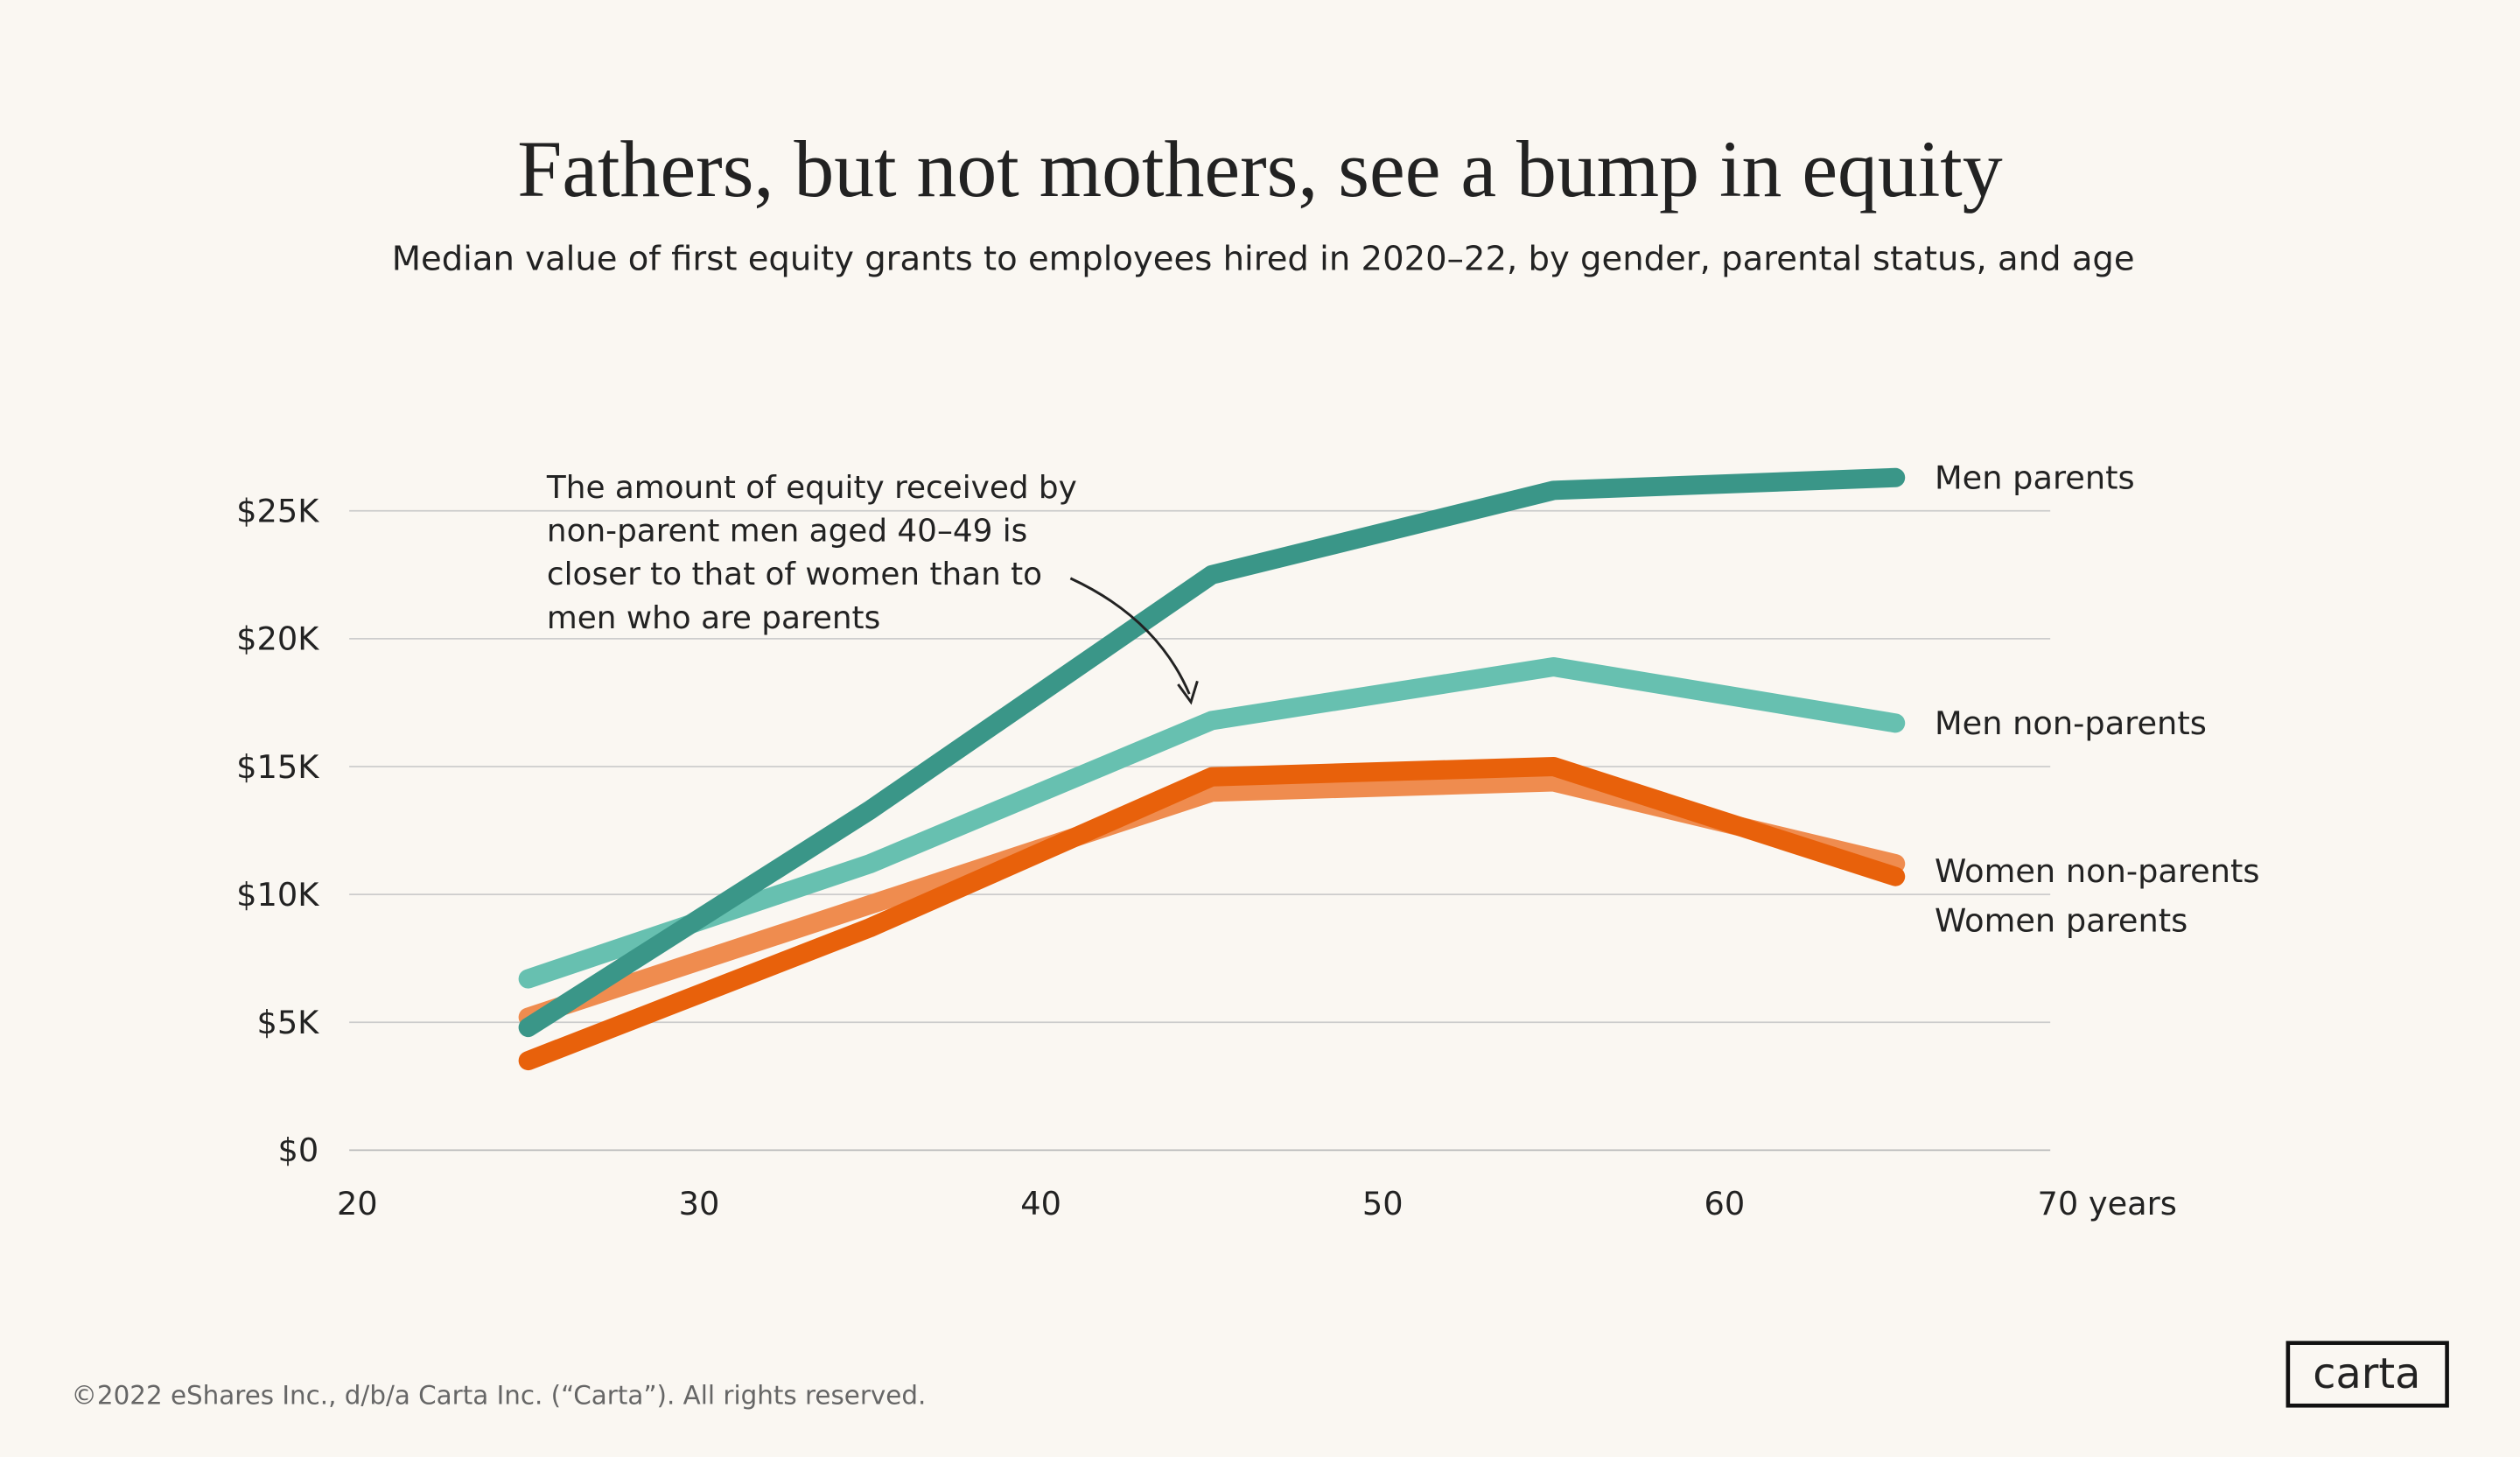 The width and height of the screenshot is (2520, 1457). What do you see at coordinates (298, 1150) in the screenshot?
I see `y-tick-label: $0` at bounding box center [298, 1150].